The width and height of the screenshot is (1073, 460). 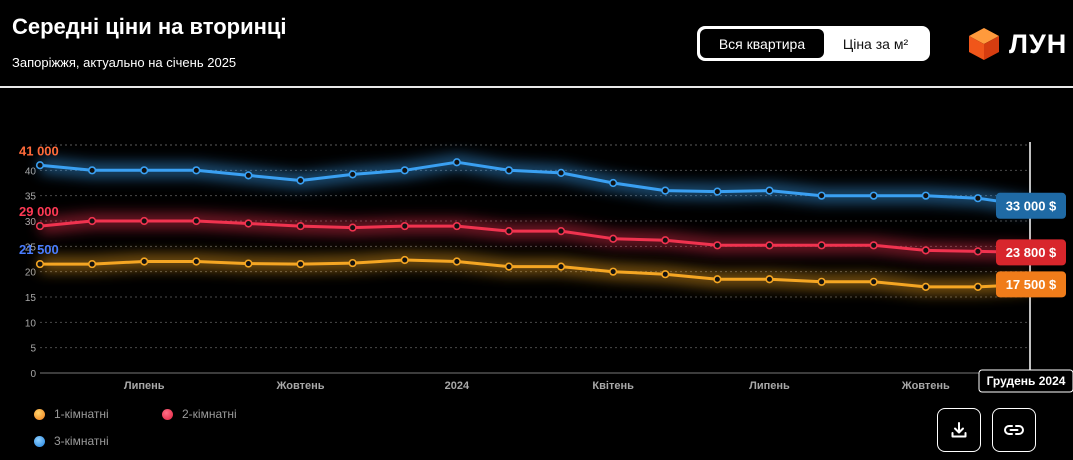 I want to click on download-button, so click(x=959, y=430).